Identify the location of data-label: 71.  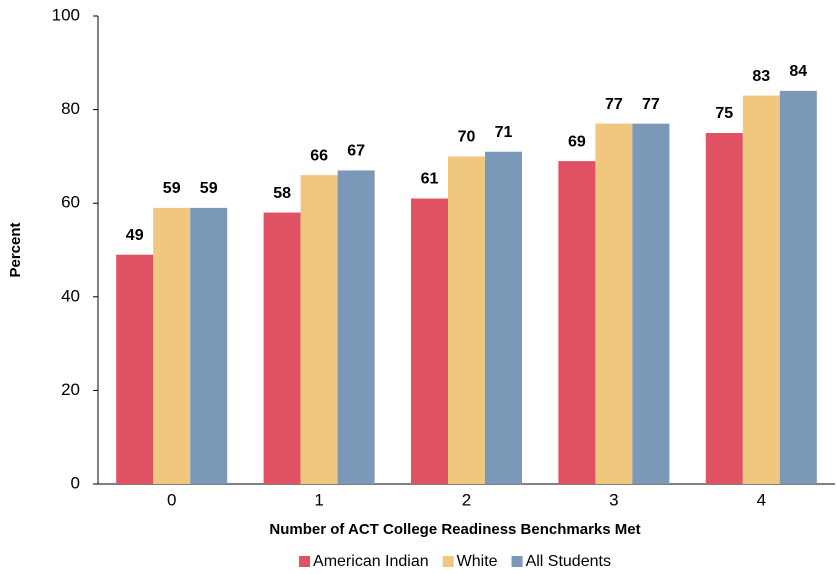
(504, 132).